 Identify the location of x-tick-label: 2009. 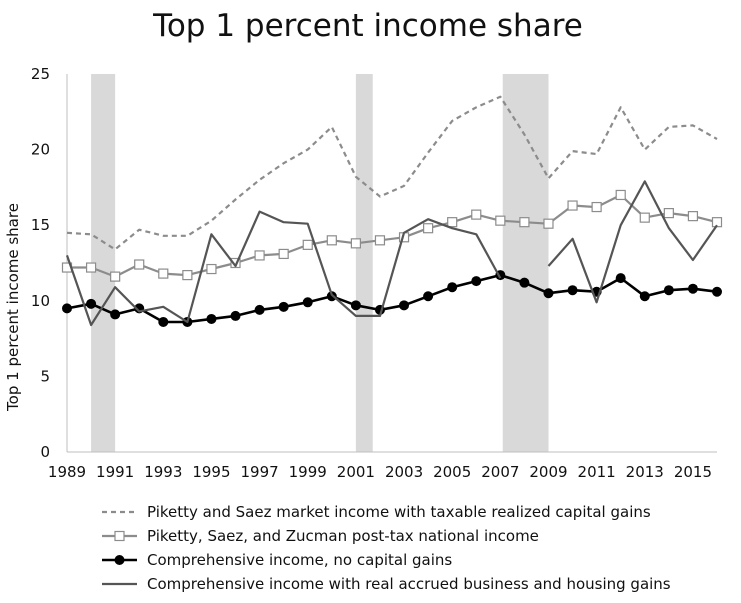
(548, 472).